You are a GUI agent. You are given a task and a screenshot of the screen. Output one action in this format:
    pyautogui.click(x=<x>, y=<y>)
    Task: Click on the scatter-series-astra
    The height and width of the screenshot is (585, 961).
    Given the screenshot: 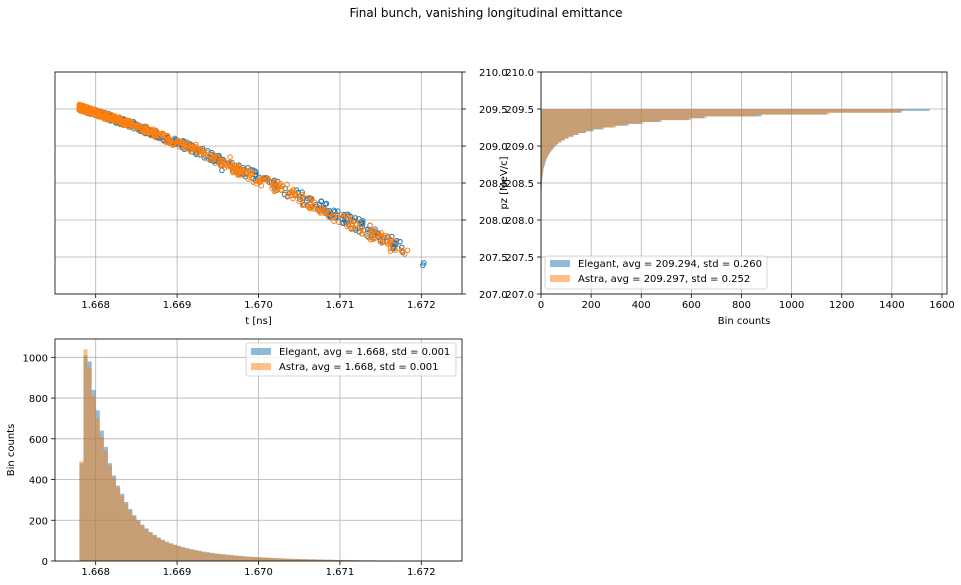 What is the action you would take?
    pyautogui.click(x=243, y=179)
    